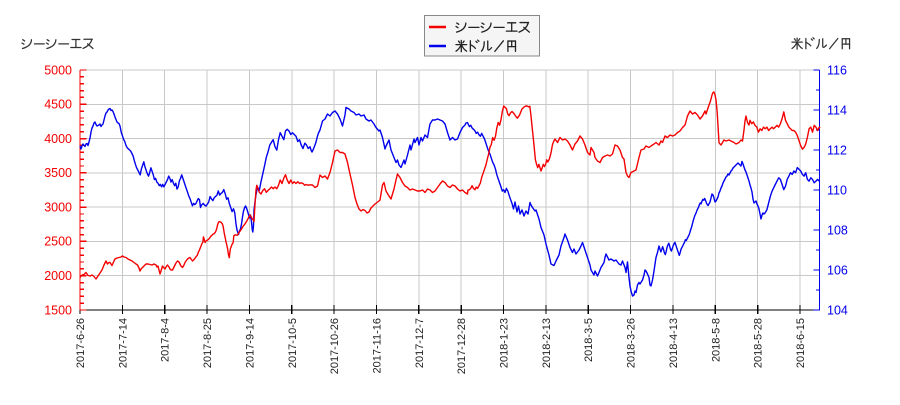 This screenshot has height=405, width=900. Describe the element at coordinates (547, 343) in the screenshot. I see `svg-text: 2018-2-13` at that location.